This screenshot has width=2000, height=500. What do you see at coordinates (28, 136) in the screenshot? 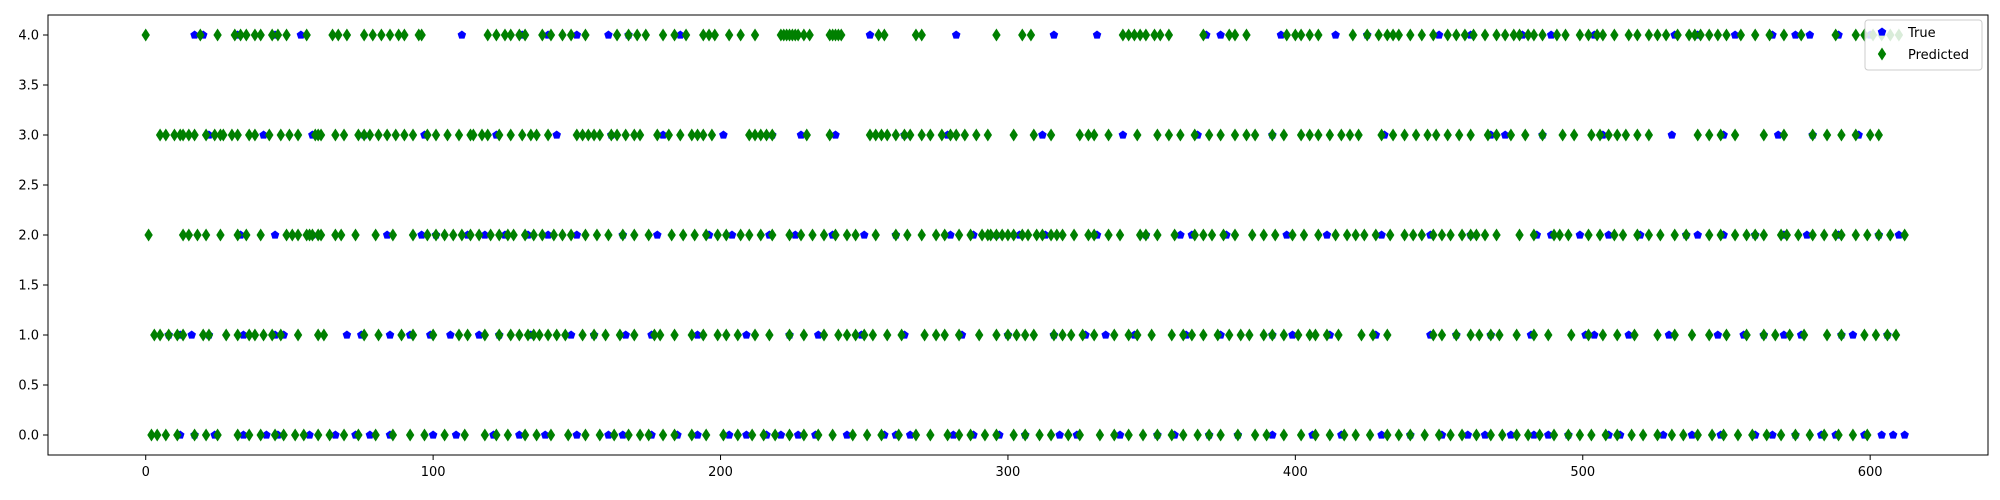
I see `y-tick-label: 3.0` at bounding box center [28, 136].